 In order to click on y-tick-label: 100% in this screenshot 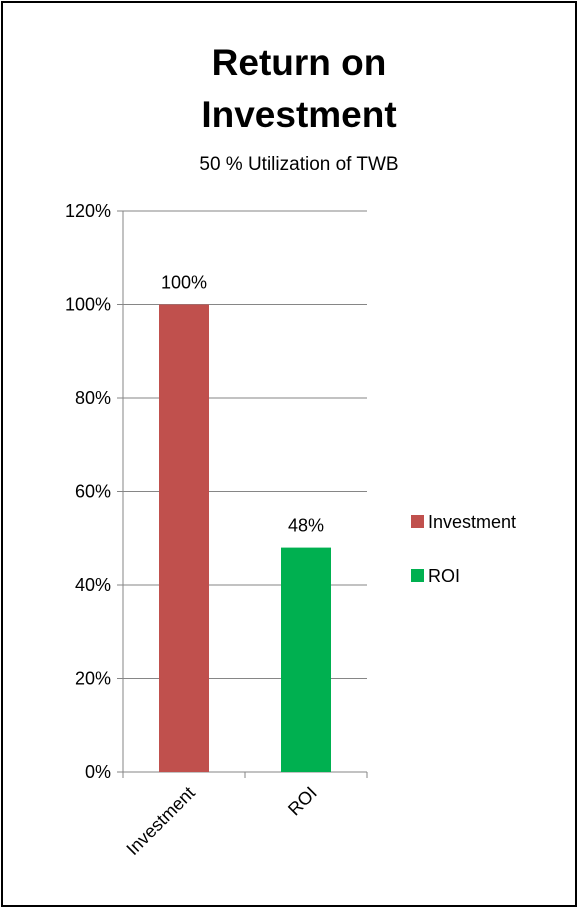, I will do `click(88, 305)`.